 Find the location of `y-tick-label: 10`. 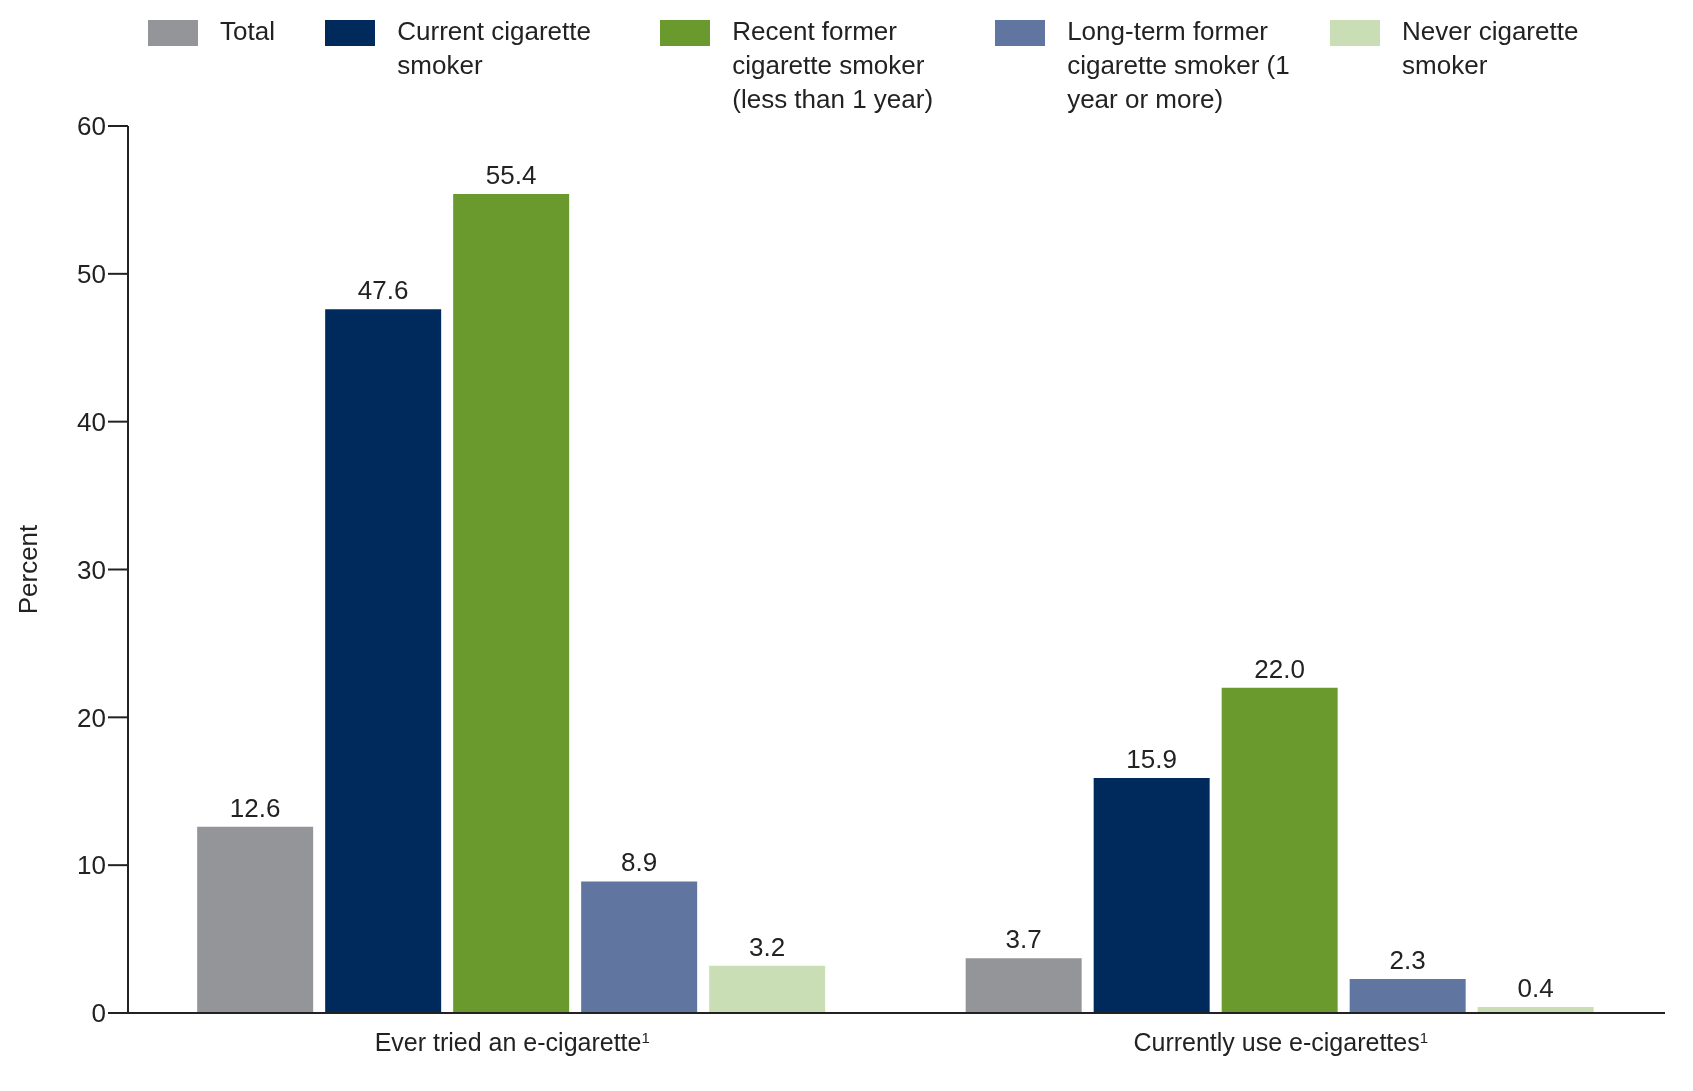

y-tick-label: 10 is located at coordinates (91, 865).